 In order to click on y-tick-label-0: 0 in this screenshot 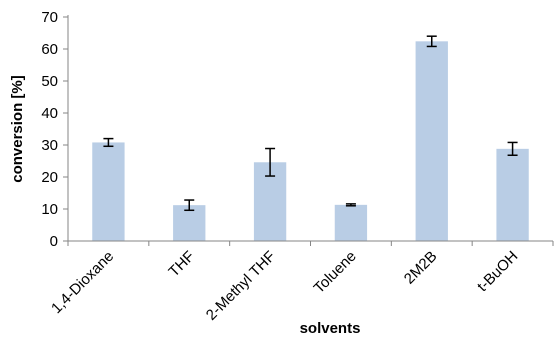, I will do `click(54, 241)`.